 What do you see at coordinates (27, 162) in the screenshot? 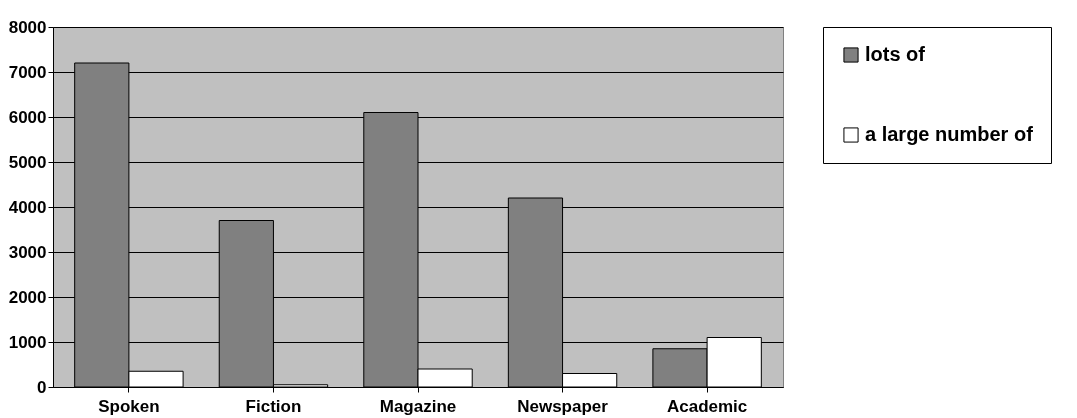
I see `y-tick-label: 5000` at bounding box center [27, 162].